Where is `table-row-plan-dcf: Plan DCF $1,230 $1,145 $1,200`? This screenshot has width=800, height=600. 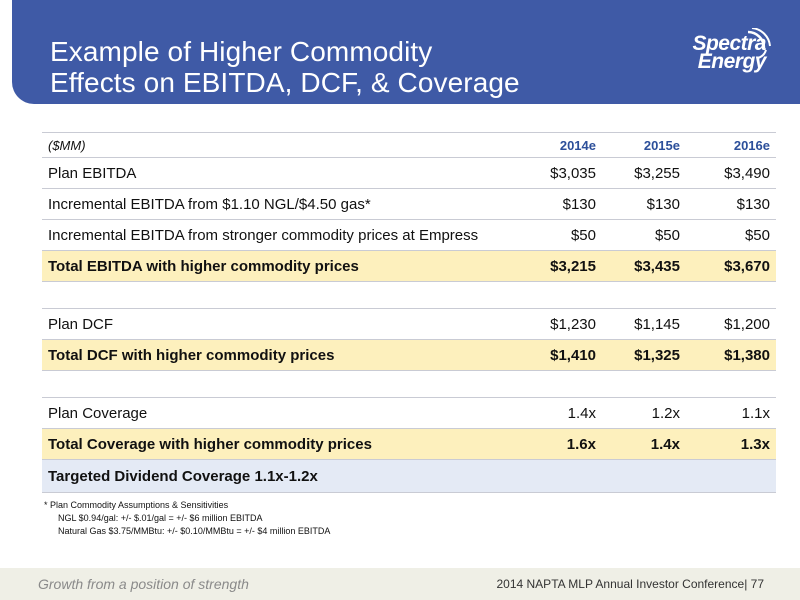 table-row-plan-dcf: Plan DCF $1,230 $1,145 $1,200 is located at coordinates (409, 324).